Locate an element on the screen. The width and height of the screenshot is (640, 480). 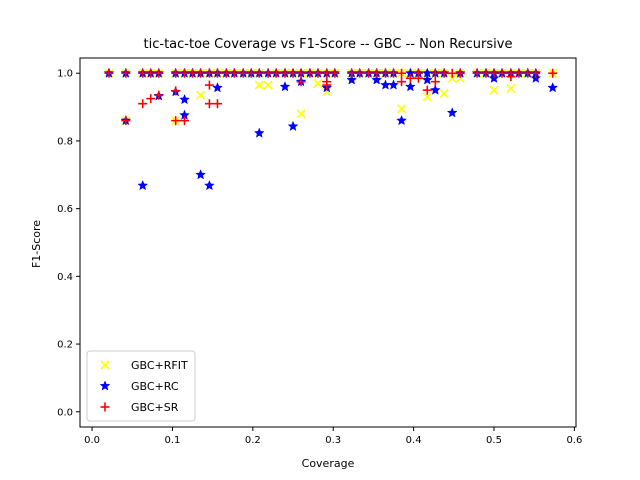
x-tick-label: 0.5 is located at coordinates (494, 440).